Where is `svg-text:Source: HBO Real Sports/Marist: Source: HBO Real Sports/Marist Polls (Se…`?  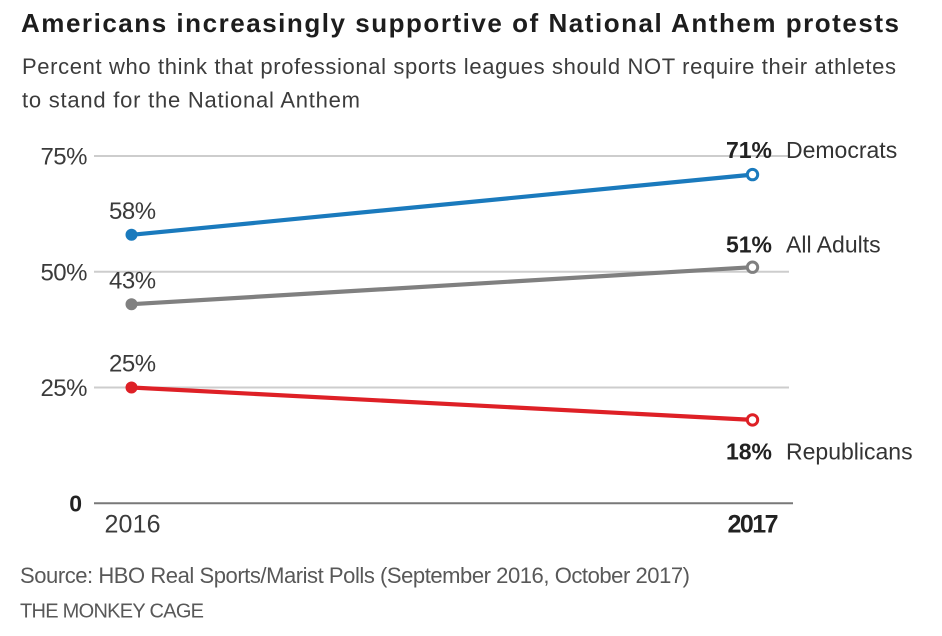
svg-text:Source: HBO Real Sports/Marist: Source: HBO Real Sports/Marist Polls (Se… is located at coordinates (355, 575).